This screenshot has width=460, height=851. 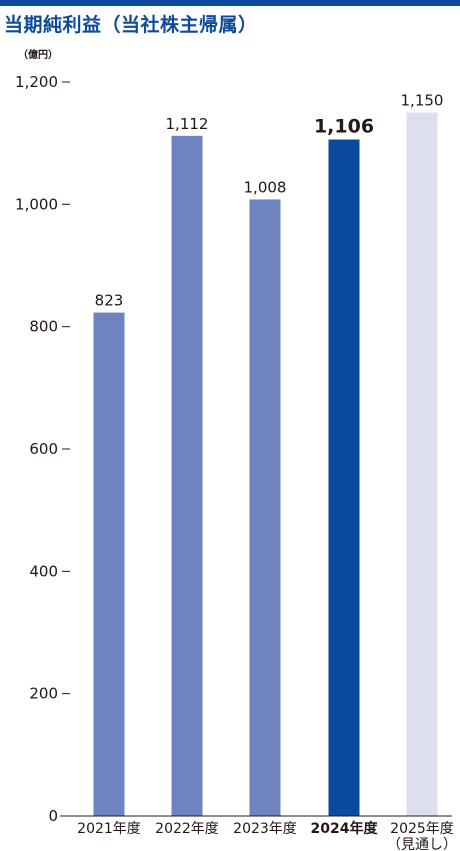 I want to click on category-sublabel: （見通し）, so click(x=422, y=844).